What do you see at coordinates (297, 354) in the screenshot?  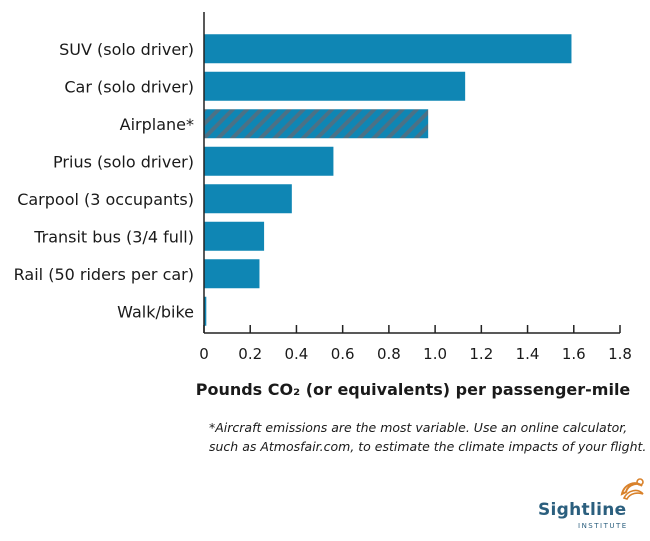 I see `x-tick-label-2: 0.4` at bounding box center [297, 354].